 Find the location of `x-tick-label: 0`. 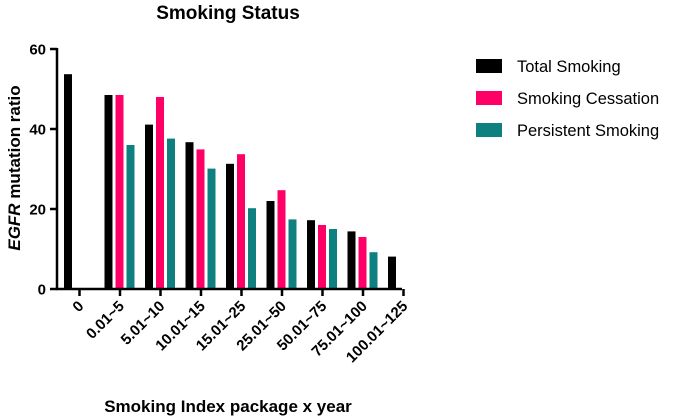

x-tick-label: 0 is located at coordinates (78, 307).